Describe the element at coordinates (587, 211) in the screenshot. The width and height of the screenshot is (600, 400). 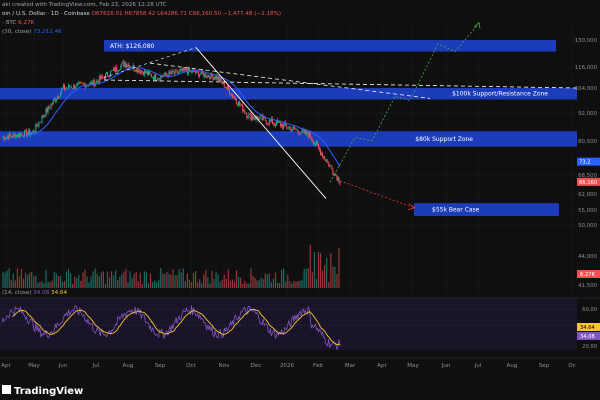
I see `y-tick-7: 55,000` at that location.